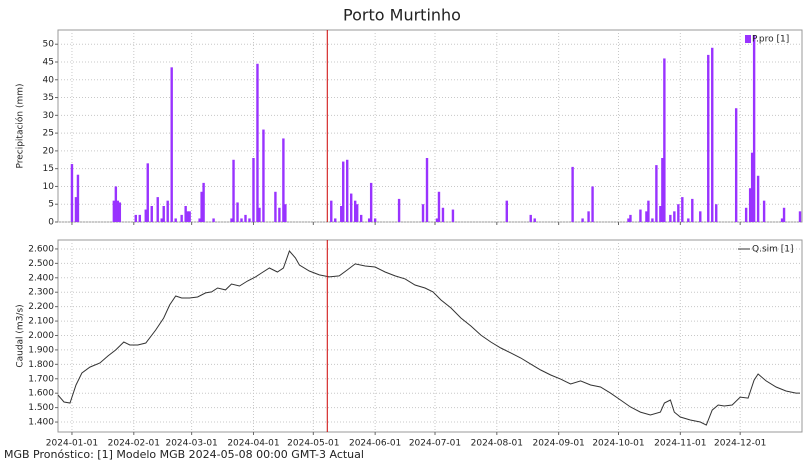 This screenshot has width=805, height=460. What do you see at coordinates (618, 444) in the screenshot?
I see `x-tick-label: 2024-10-01` at bounding box center [618, 444].